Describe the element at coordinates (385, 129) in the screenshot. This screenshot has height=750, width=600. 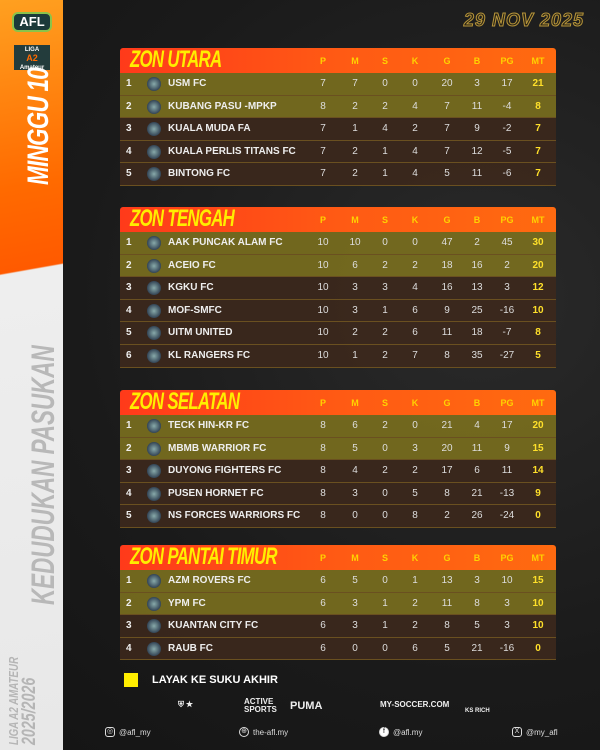
I see `cell-drawn: 4` at that location.